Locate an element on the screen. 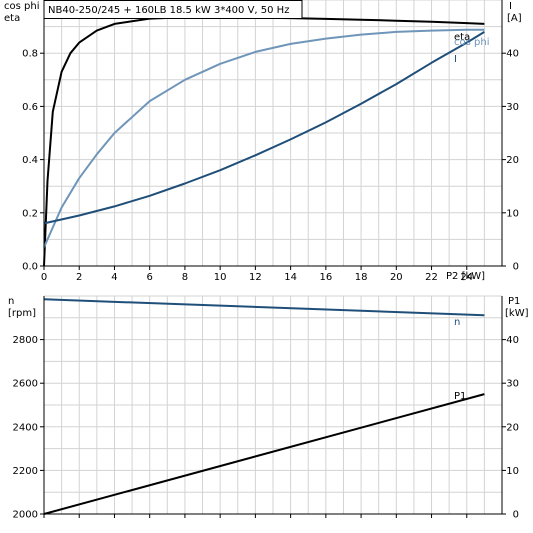  series-label-cos-phi: cos phi is located at coordinates (471, 42).